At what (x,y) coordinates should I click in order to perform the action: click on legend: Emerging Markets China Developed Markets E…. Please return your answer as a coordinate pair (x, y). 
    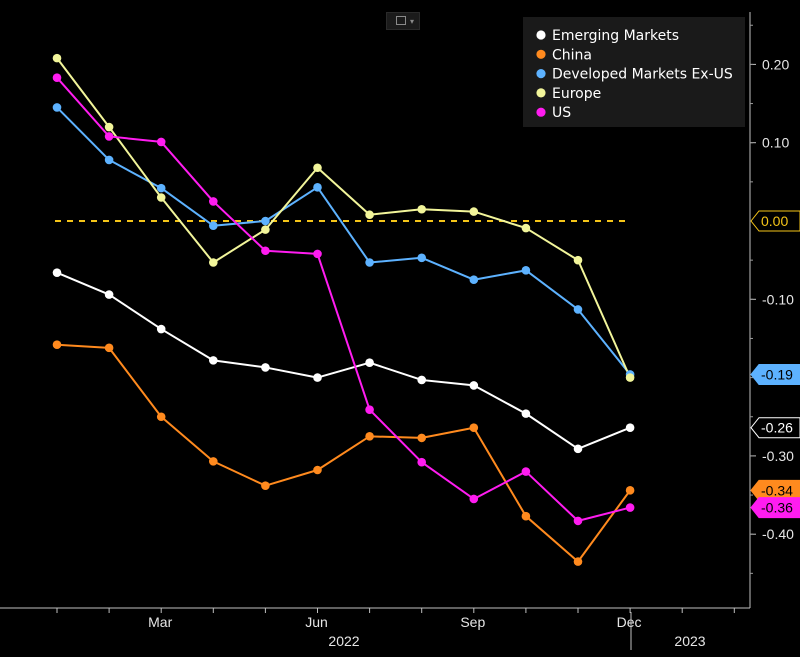
    Looking at the image, I should click on (634, 72).